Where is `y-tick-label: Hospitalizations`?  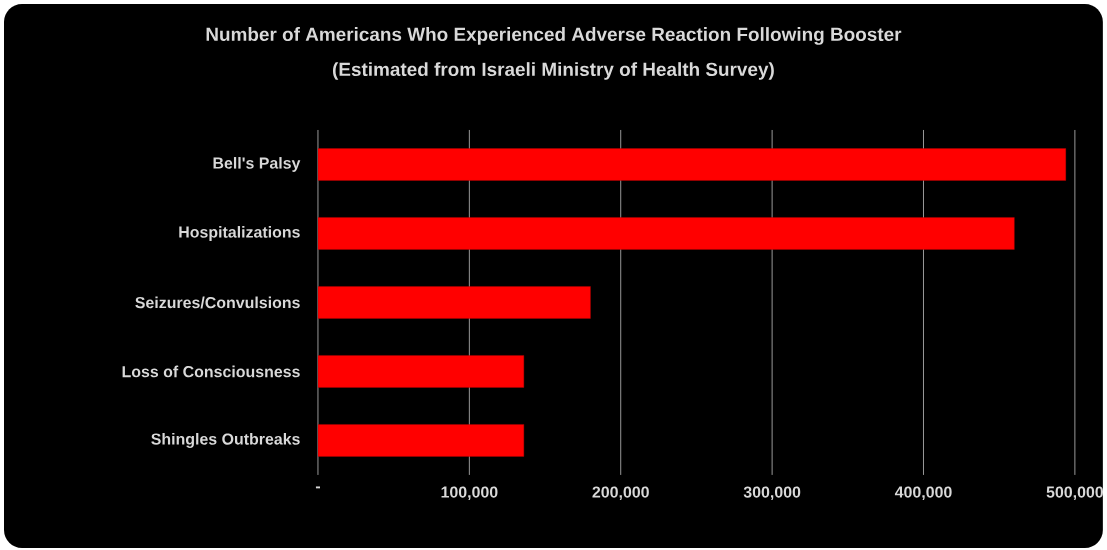 y-tick-label: Hospitalizations is located at coordinates (239, 233).